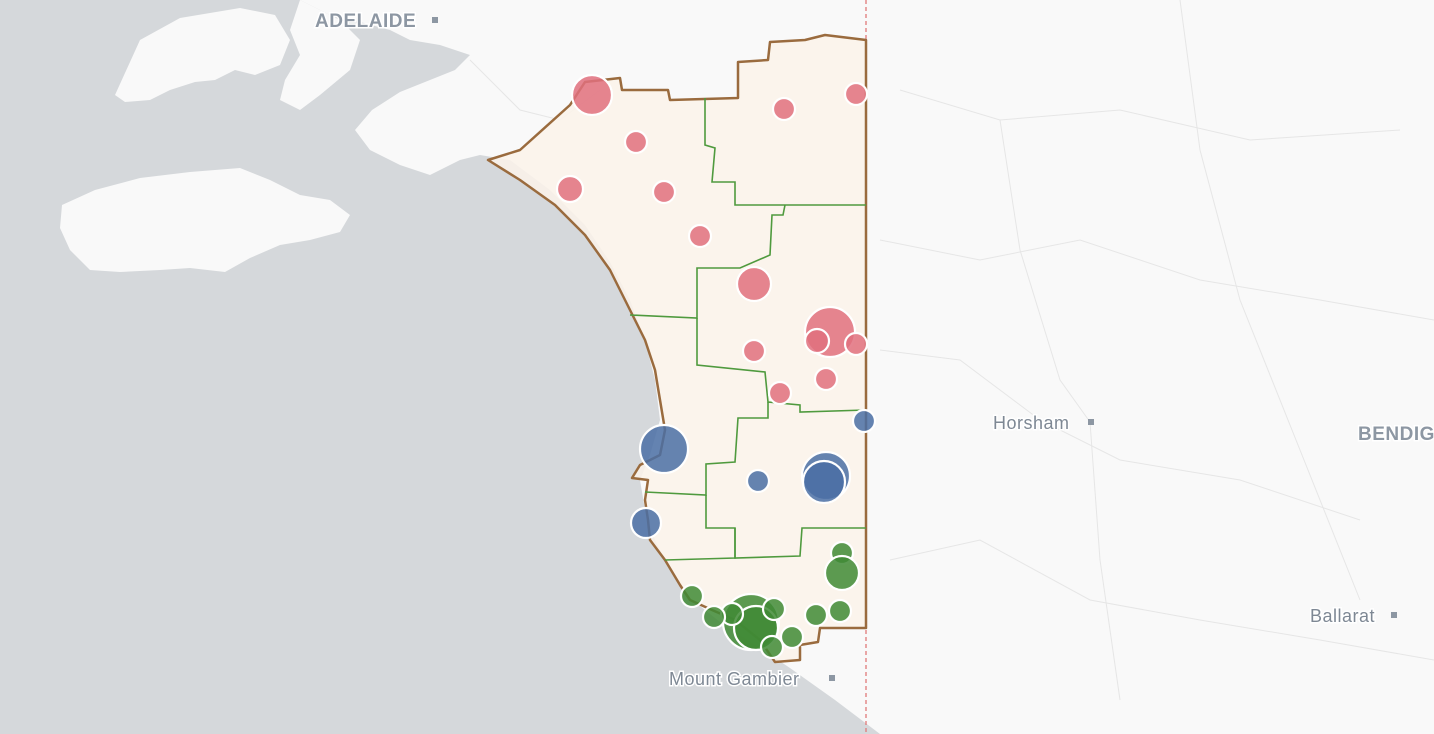 This screenshot has width=1434, height=734. Describe the element at coordinates (1031, 423) in the screenshot. I see `label-horsham: Horsham` at that location.